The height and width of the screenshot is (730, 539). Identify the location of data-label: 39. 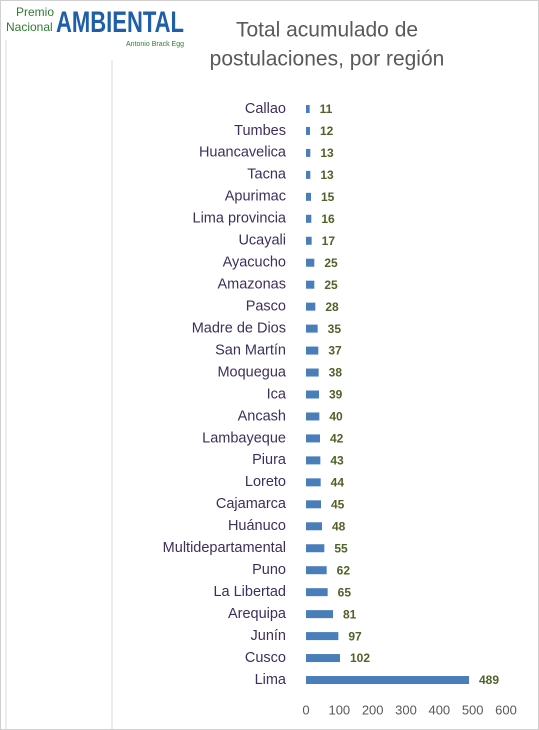
(336, 395).